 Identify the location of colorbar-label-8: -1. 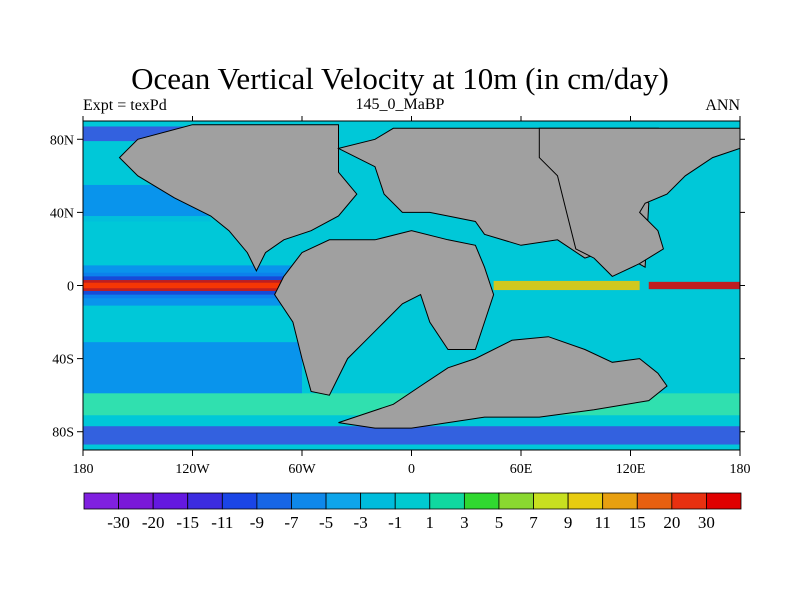
(395, 522).